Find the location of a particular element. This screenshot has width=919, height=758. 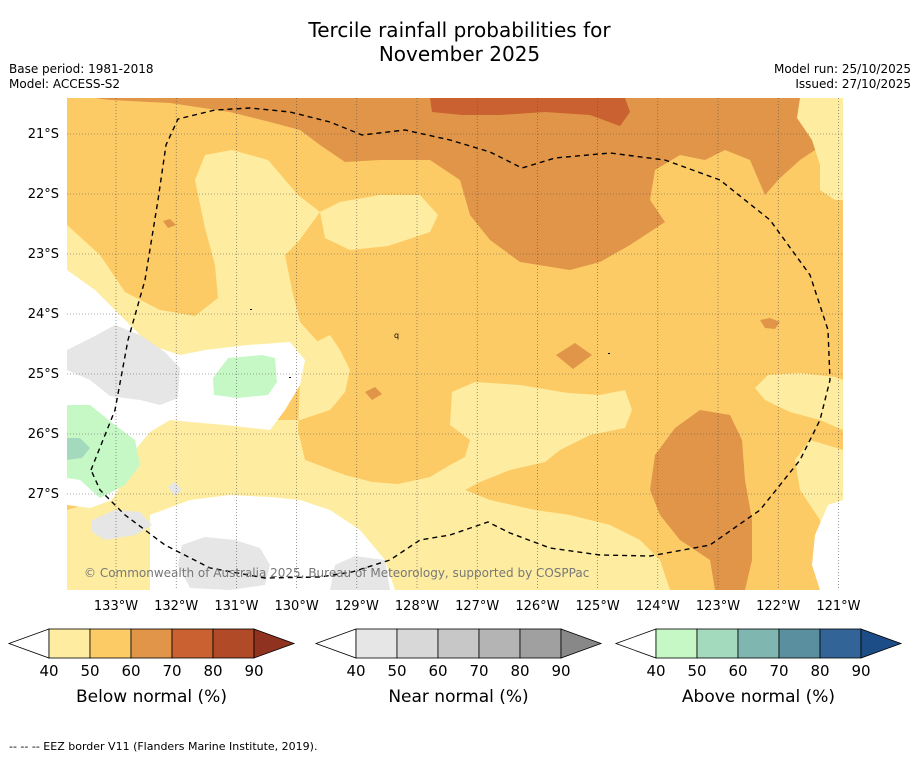

lat-labels: 21°S 22°S 23°S 24°S 25°S 26°S 27°S is located at coordinates (43, 314).